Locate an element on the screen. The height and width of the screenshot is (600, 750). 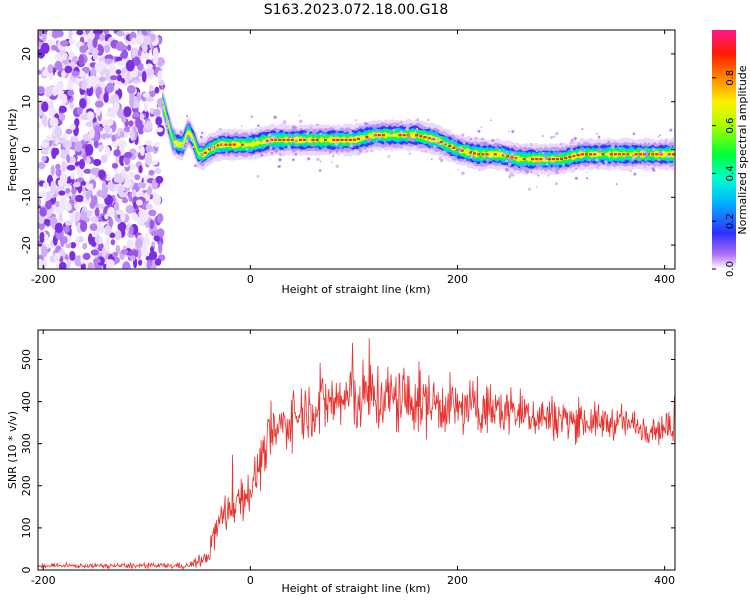
colorbar-tick-label: 0.2 is located at coordinates (730, 221).